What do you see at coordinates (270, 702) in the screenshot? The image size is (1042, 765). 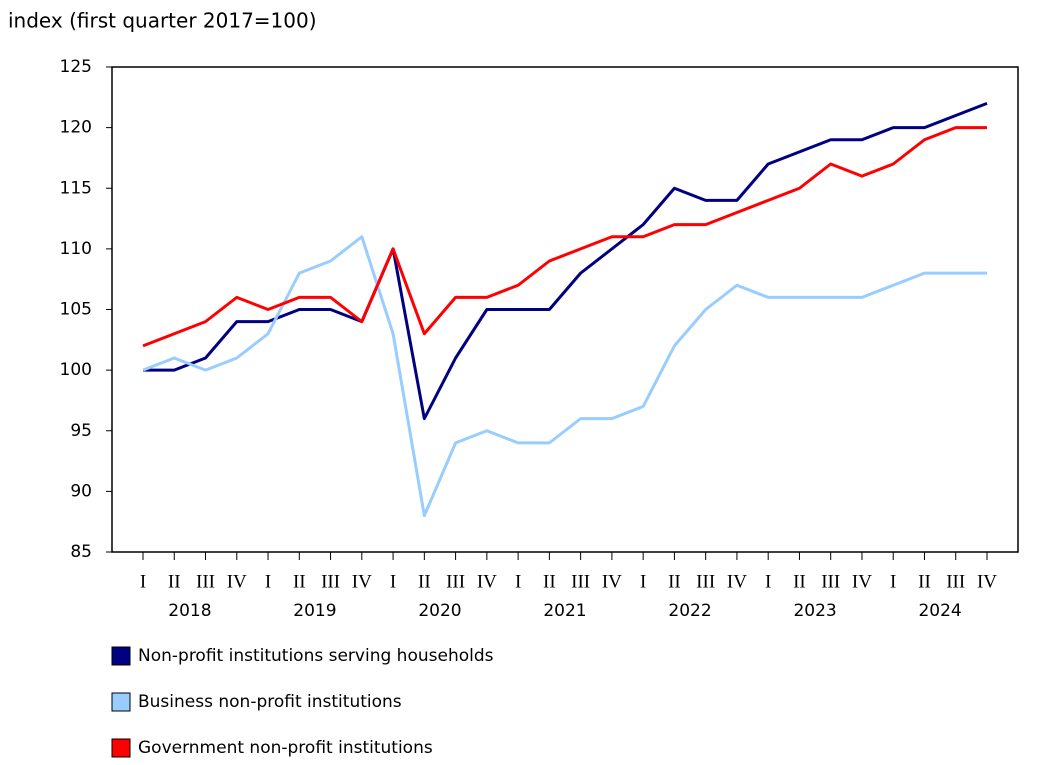 I see `legend-label: Business non-profit institutions` at bounding box center [270, 702].